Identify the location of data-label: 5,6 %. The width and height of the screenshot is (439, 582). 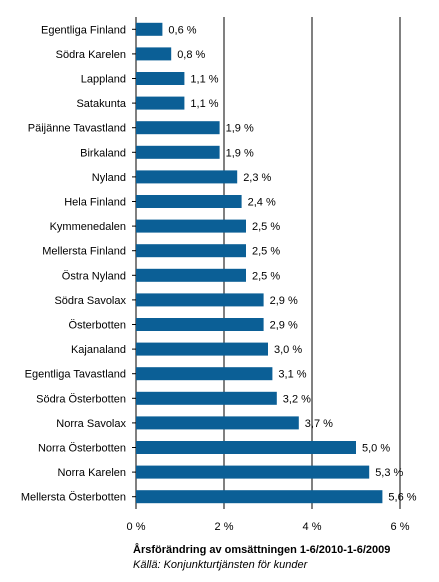
(402, 498).